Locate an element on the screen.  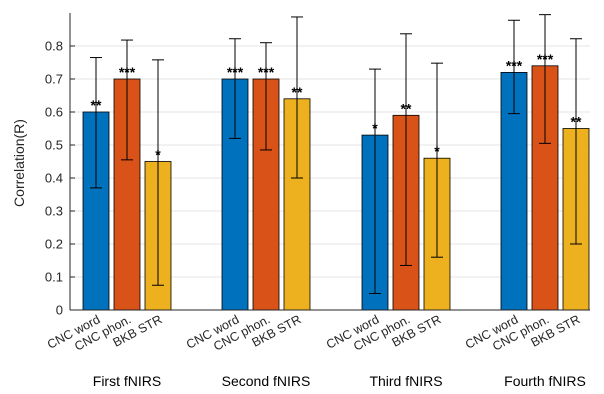
y-tick-label: 0.6 is located at coordinates (54, 112).